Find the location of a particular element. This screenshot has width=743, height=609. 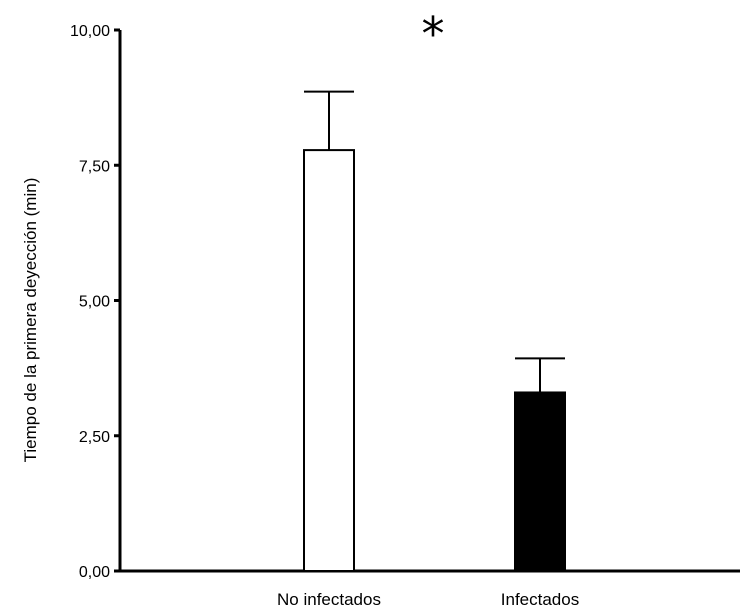

y-ticks: 0,00 2,50 5,00 7,50 10,00 is located at coordinates (95, 302).